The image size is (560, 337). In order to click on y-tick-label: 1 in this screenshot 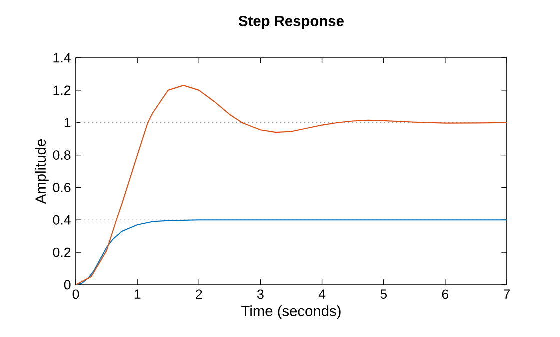, I will do `click(67, 123)`.